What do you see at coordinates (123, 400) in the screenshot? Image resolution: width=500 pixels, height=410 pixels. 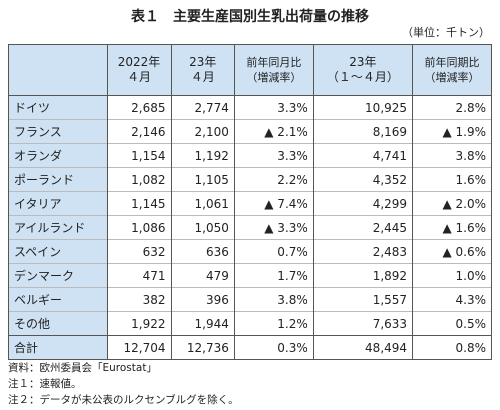 I see `note: 注２：データが未公表のルクセンブルグを除く。` at bounding box center [123, 400].